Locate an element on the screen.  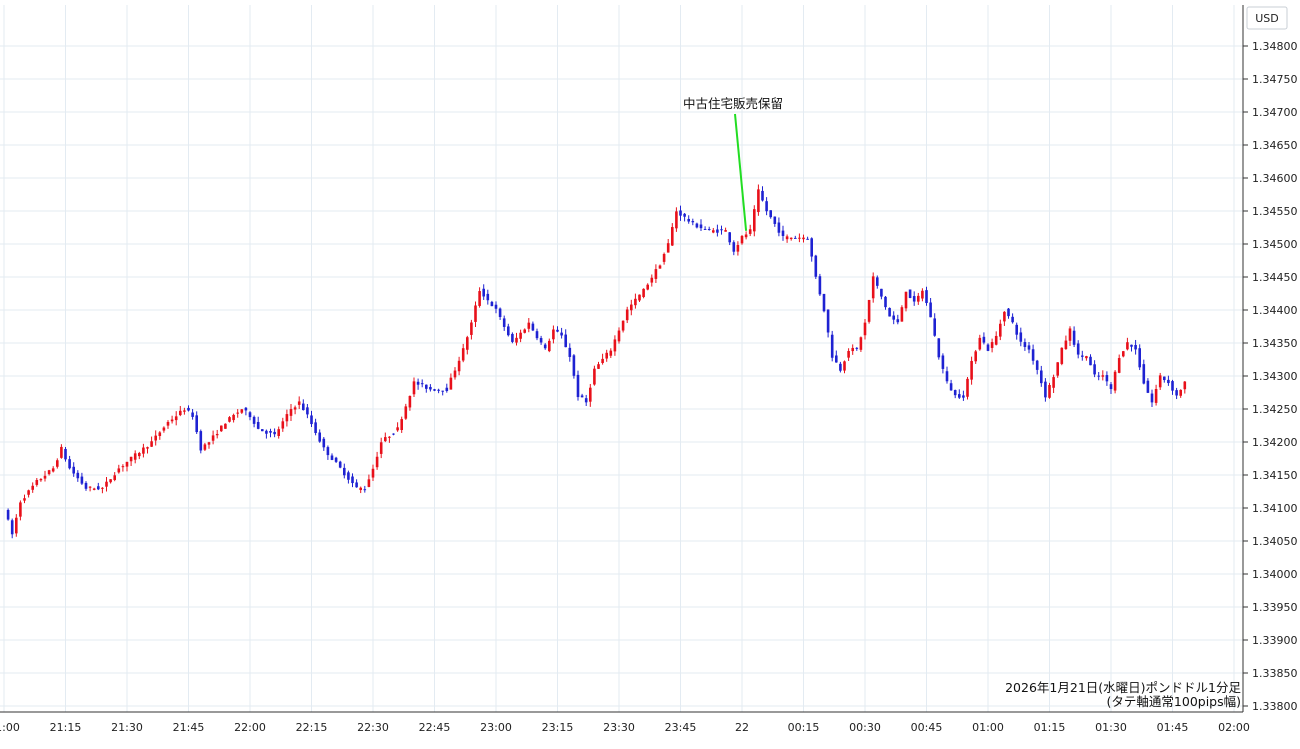
price-tick-label: 1.34350 is located at coordinates (1275, 343).